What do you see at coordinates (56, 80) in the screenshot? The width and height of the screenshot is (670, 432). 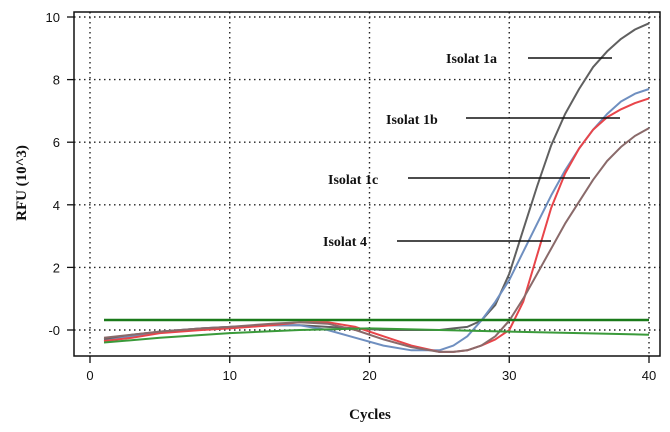 I see `y-tick-label: 8` at bounding box center [56, 80].